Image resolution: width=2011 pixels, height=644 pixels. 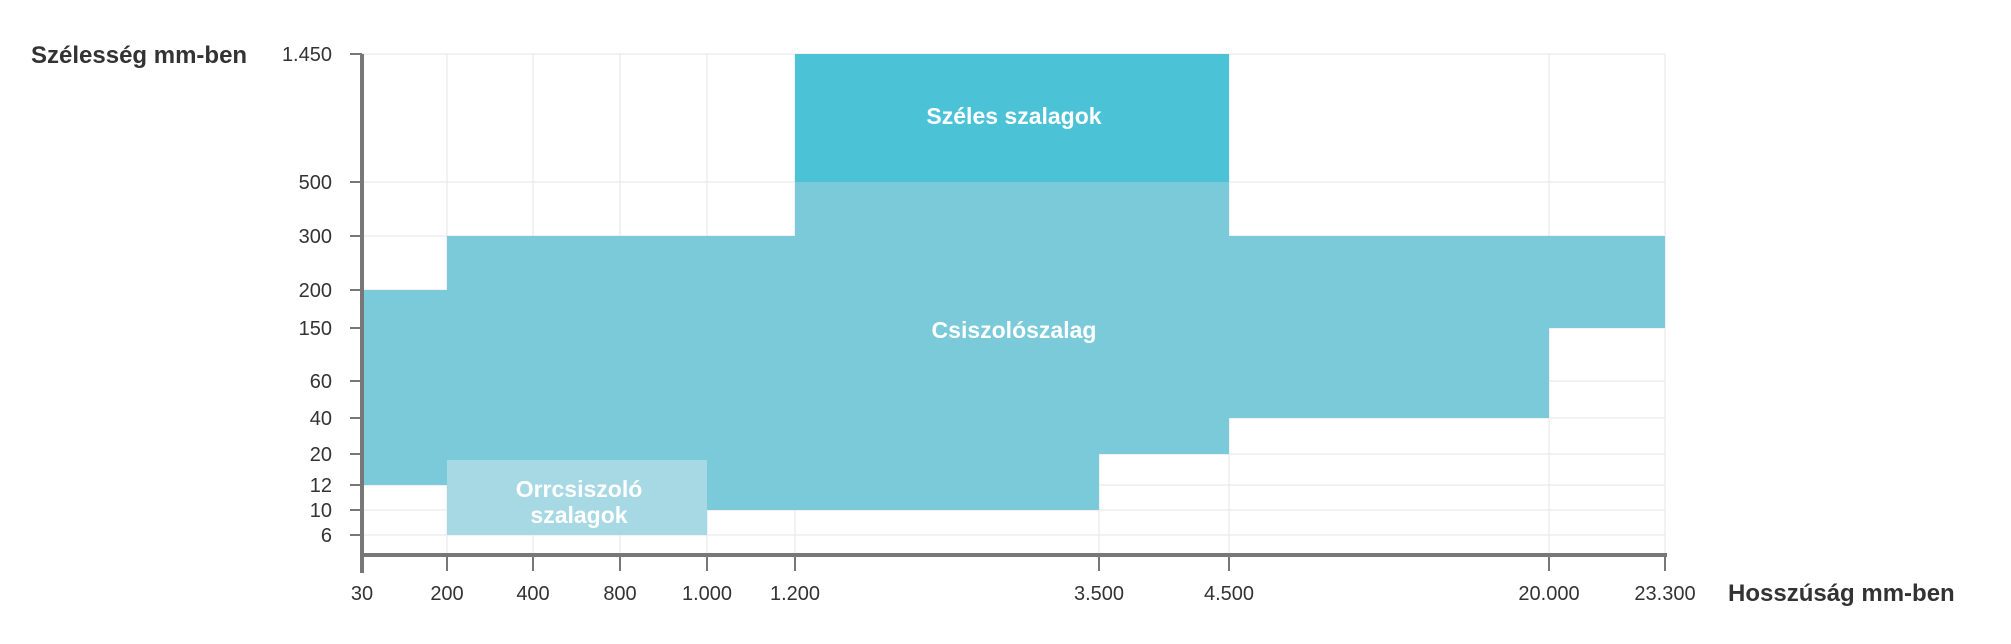 I want to click on y-tick-label: 1.450, so click(x=307, y=55).